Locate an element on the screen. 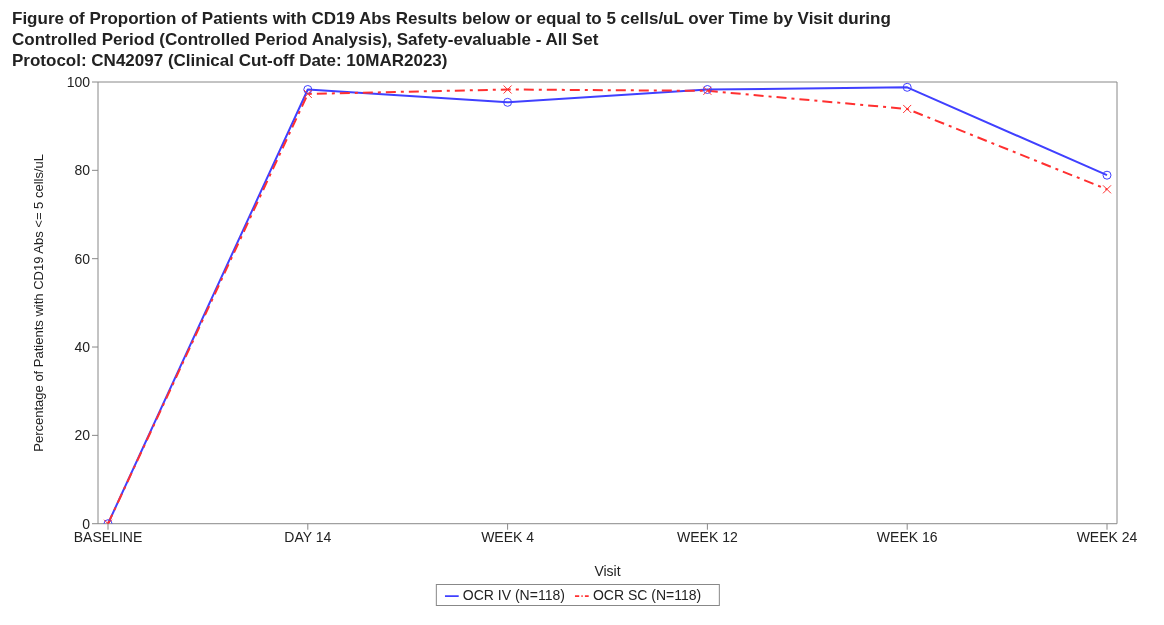 The width and height of the screenshot is (1164, 625). x-axis-title: Visit is located at coordinates (607, 570).